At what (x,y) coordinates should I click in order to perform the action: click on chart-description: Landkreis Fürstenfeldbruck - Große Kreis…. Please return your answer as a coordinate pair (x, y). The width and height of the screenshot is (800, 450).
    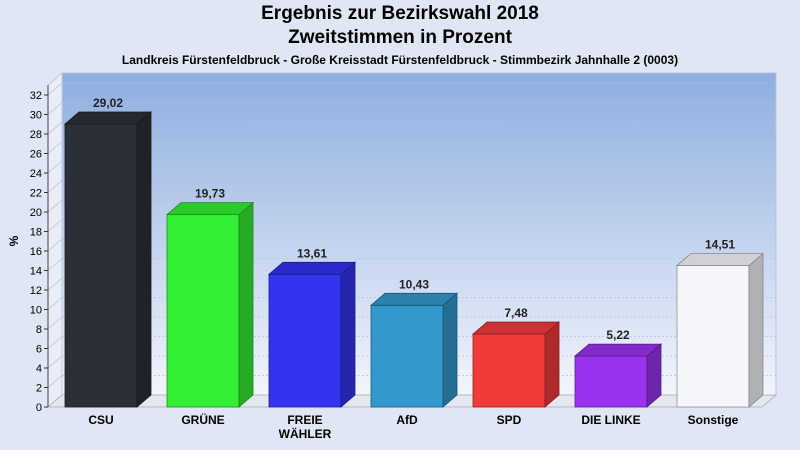
    Looking at the image, I should click on (400, 60).